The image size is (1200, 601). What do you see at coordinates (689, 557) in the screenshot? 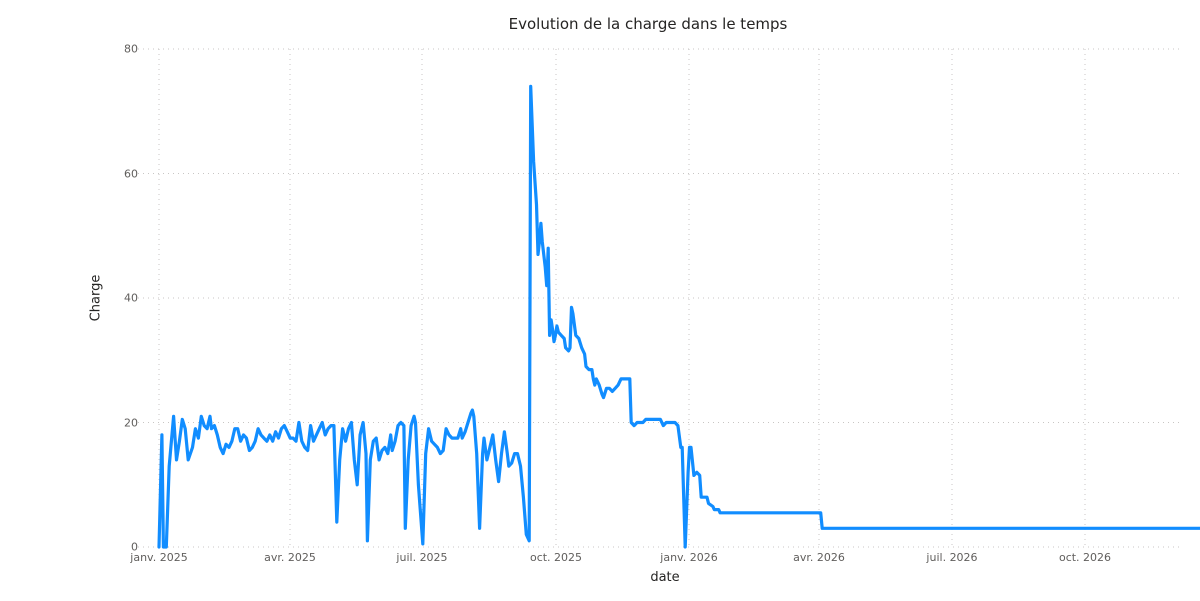
I see `x-tick: janv. 2026` at bounding box center [689, 557].